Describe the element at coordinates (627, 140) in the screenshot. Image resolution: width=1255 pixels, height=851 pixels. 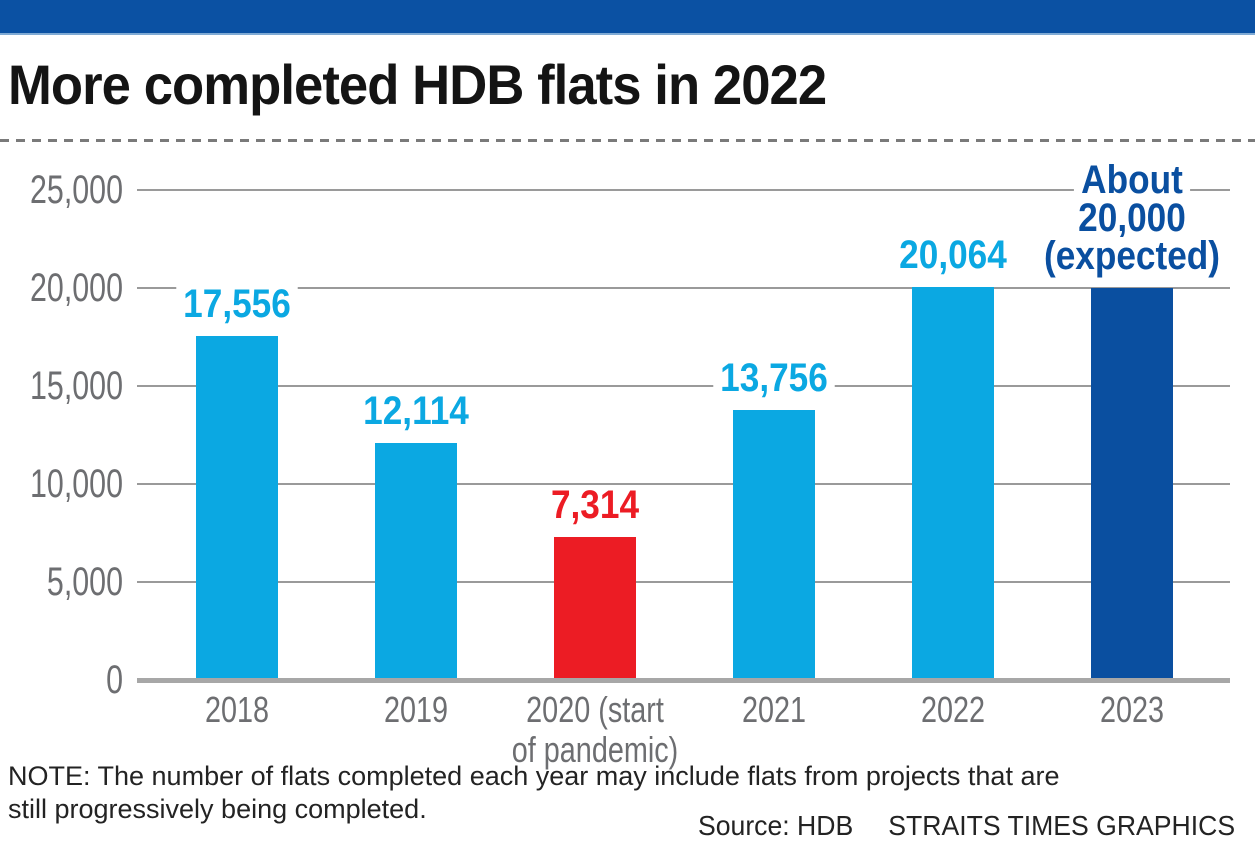
I see `dashed-divider` at that location.